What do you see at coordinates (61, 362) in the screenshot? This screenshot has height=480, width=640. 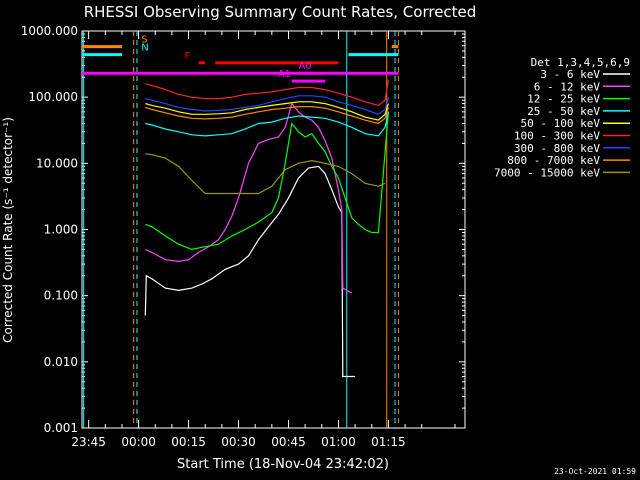 I see `y-tick-label: 0.010` at bounding box center [61, 362].